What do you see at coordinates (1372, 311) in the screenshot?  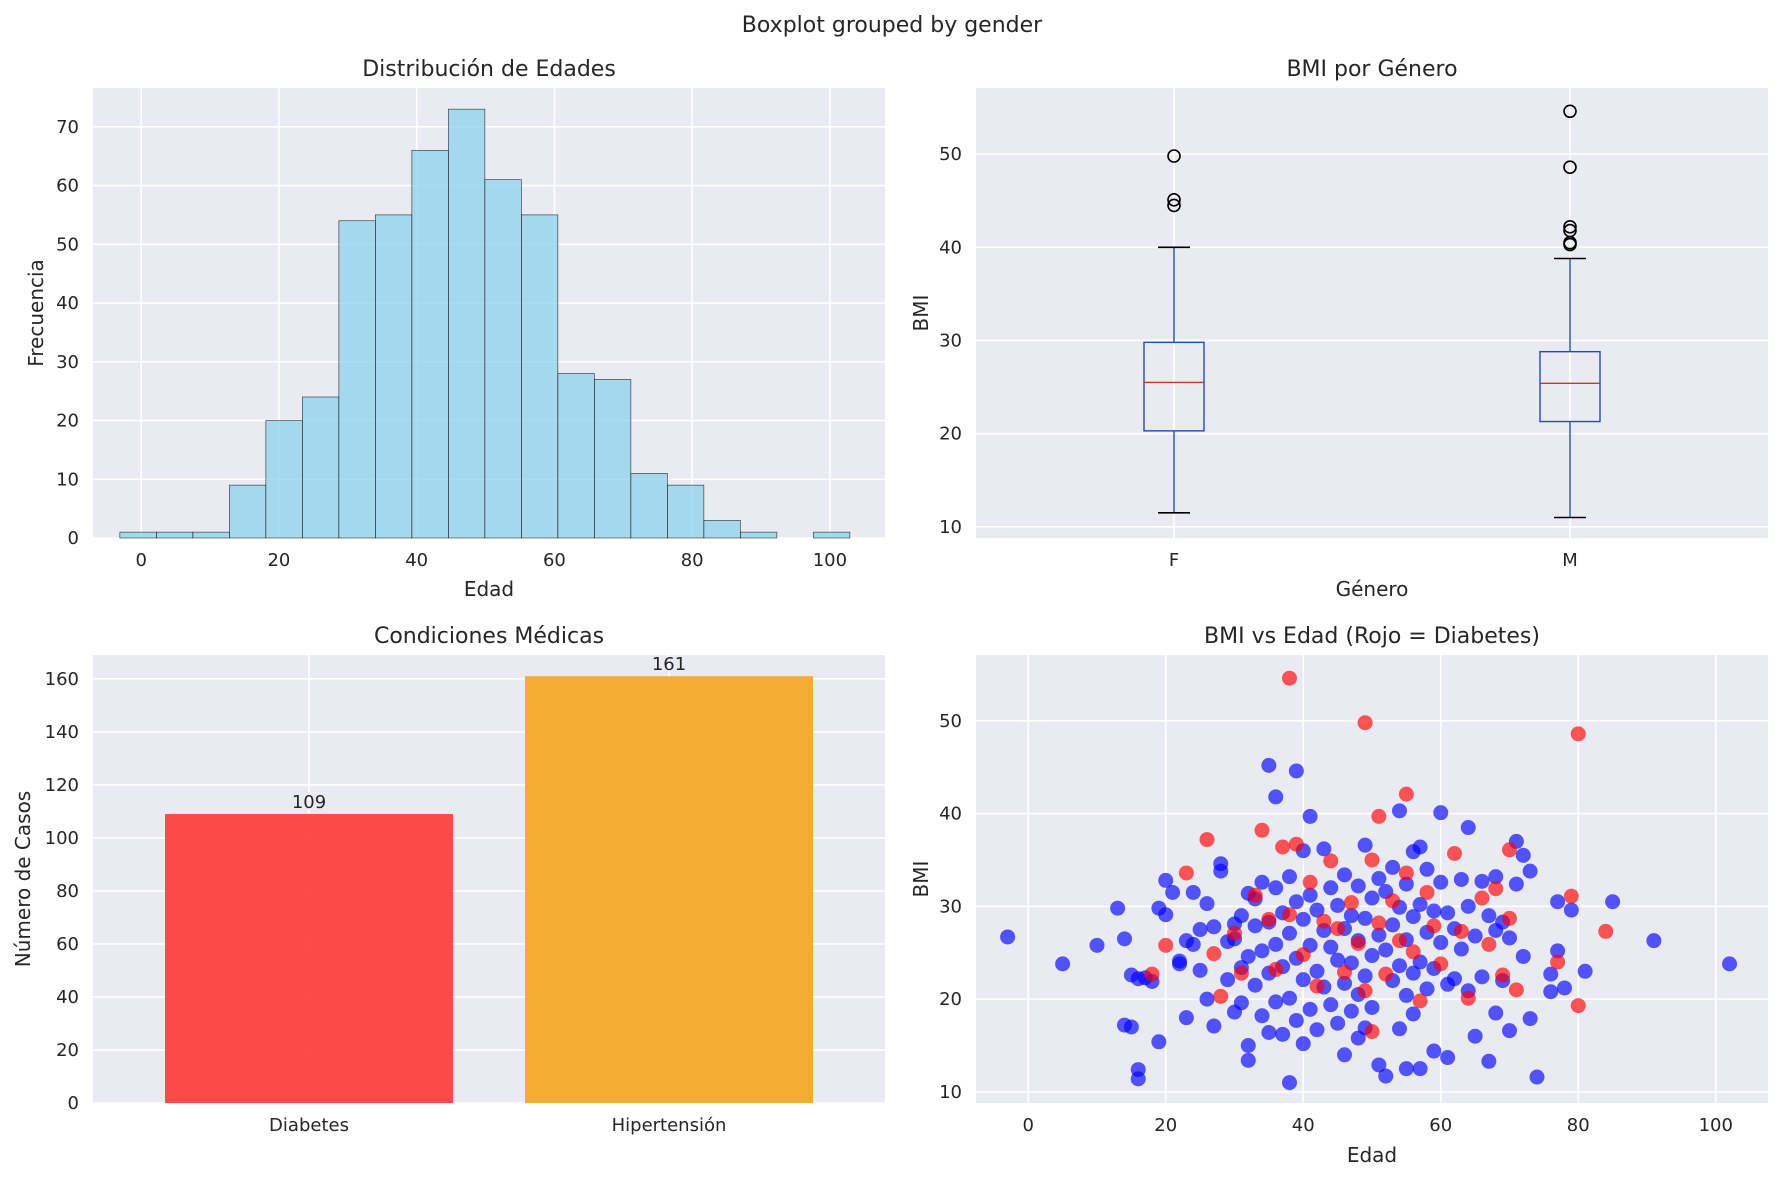 I see `boxplot-boxes` at bounding box center [1372, 311].